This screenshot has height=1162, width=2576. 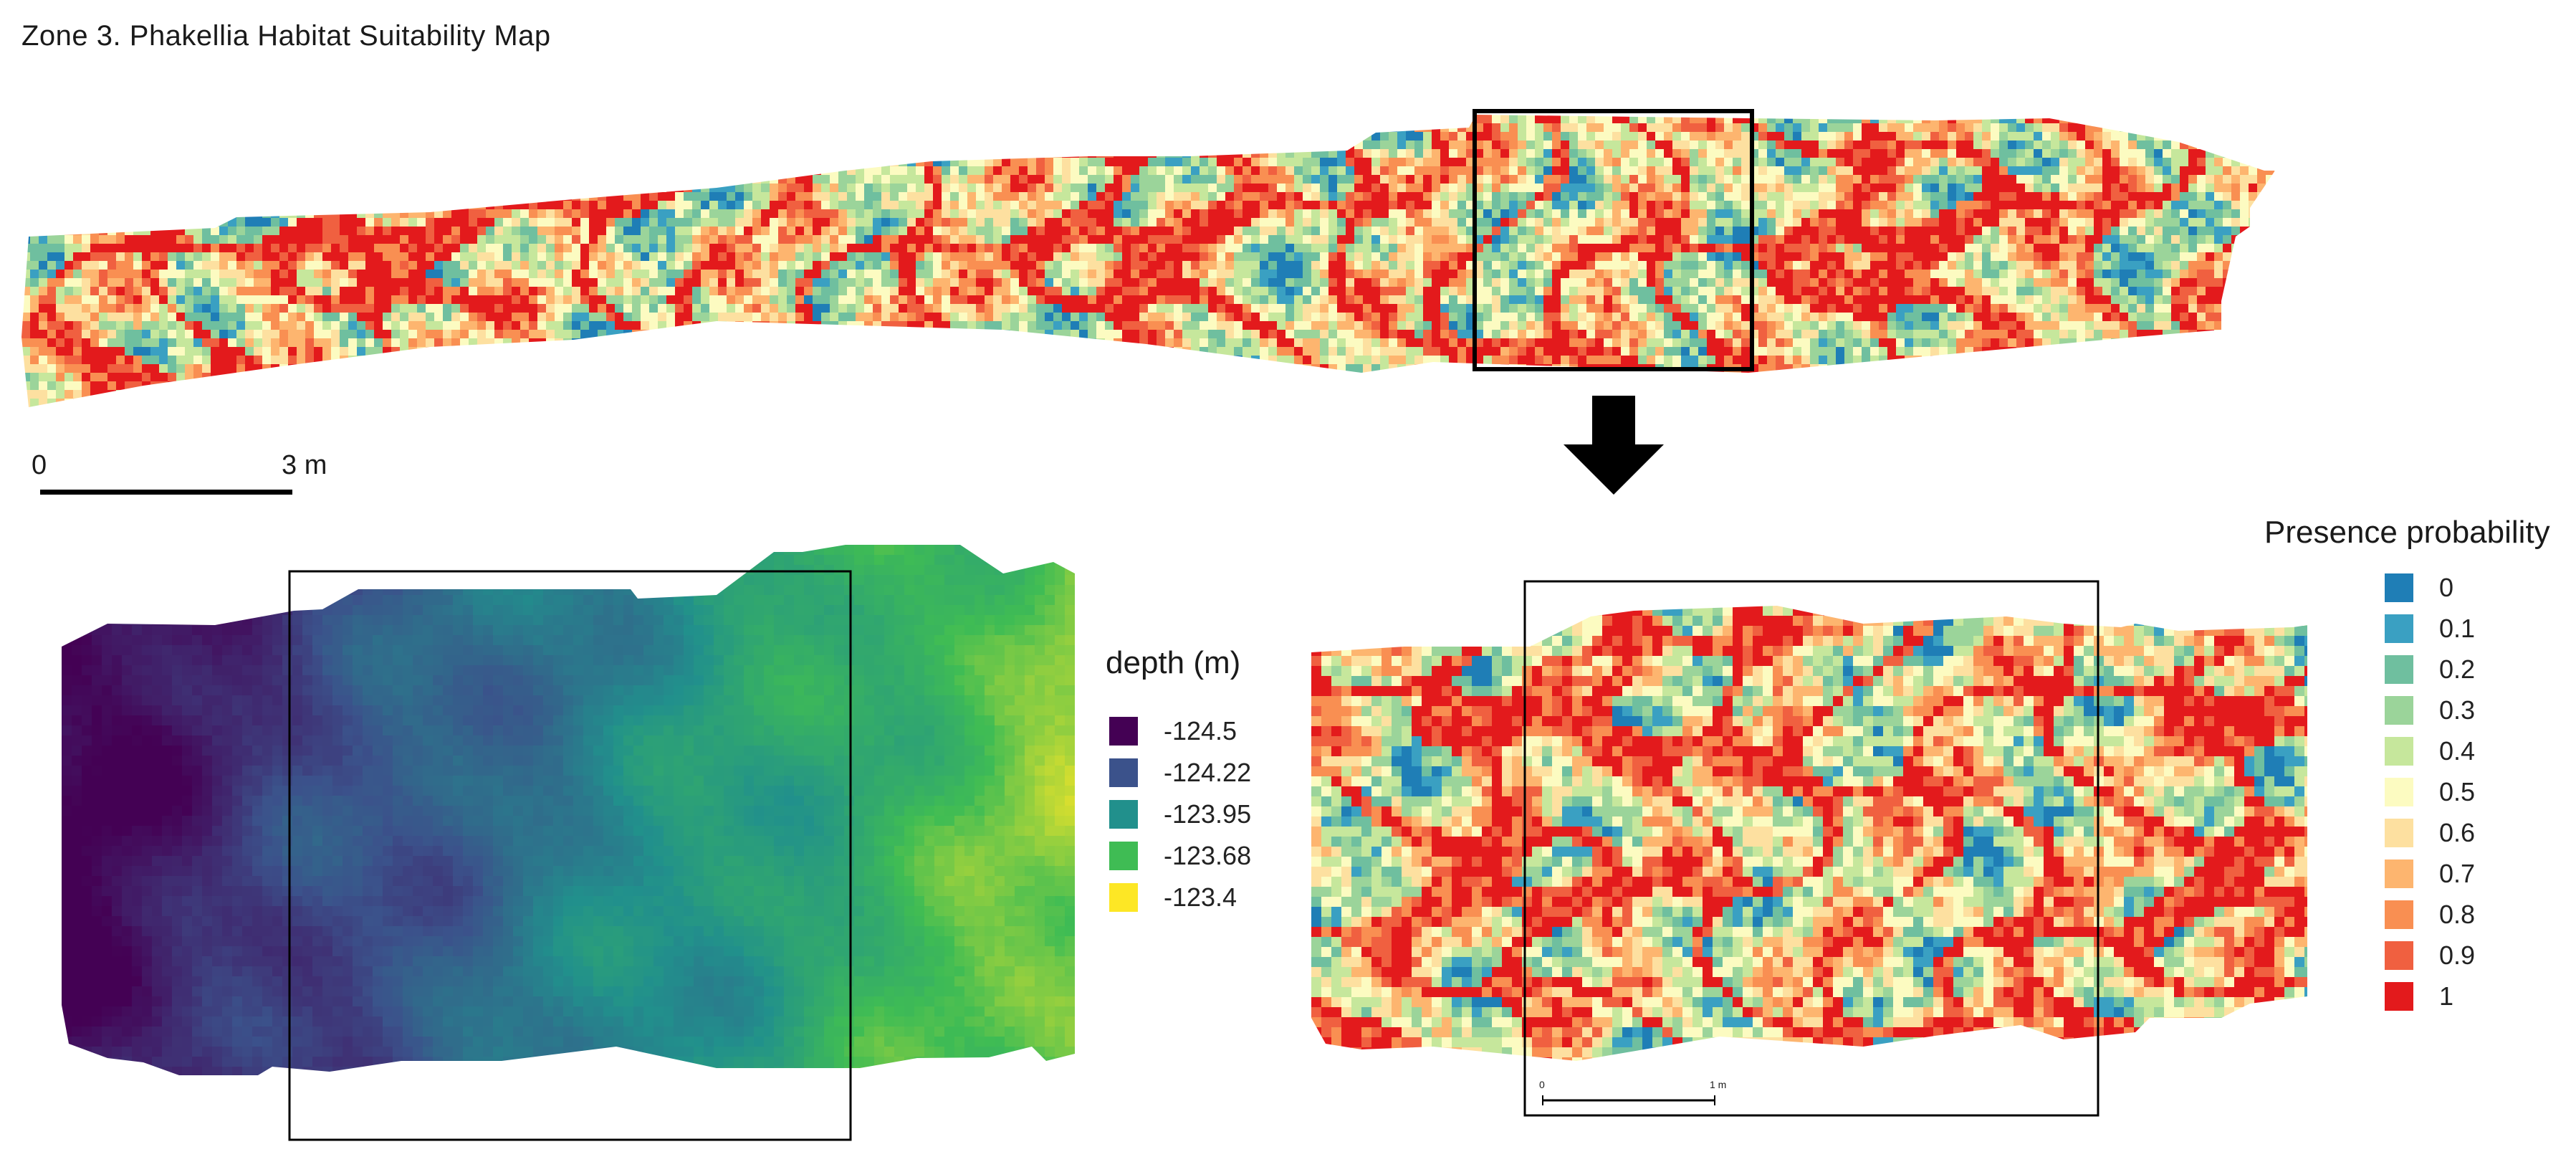 What do you see at coordinates (1811, 848) in the screenshot?
I see `probability-zoom-frame` at bounding box center [1811, 848].